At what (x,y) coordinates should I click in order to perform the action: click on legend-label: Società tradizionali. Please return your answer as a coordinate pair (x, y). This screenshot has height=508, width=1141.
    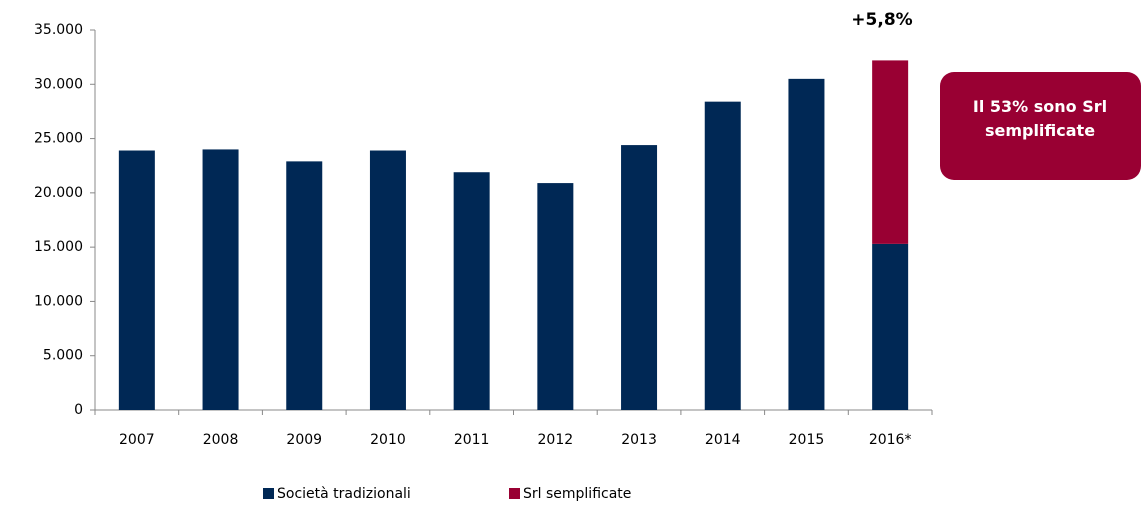
    Looking at the image, I should click on (344, 494).